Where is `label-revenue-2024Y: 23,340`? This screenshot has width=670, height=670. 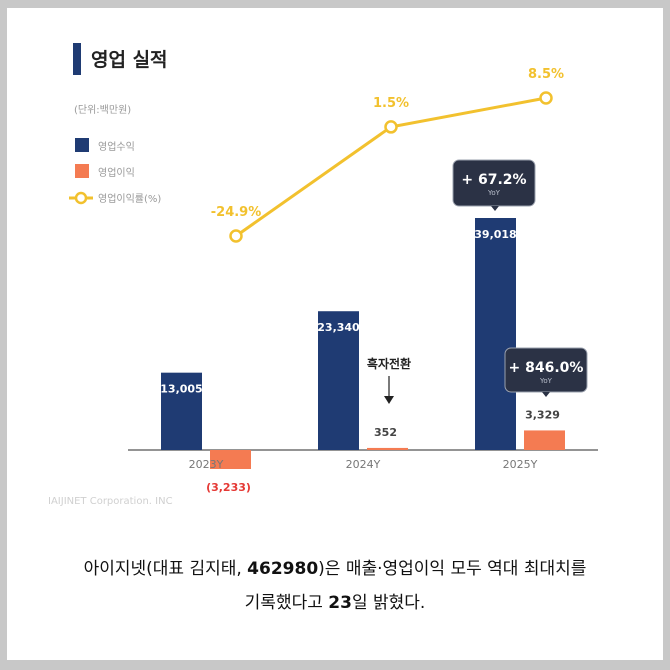 label-revenue-2024Y: 23,340 is located at coordinates (338, 327).